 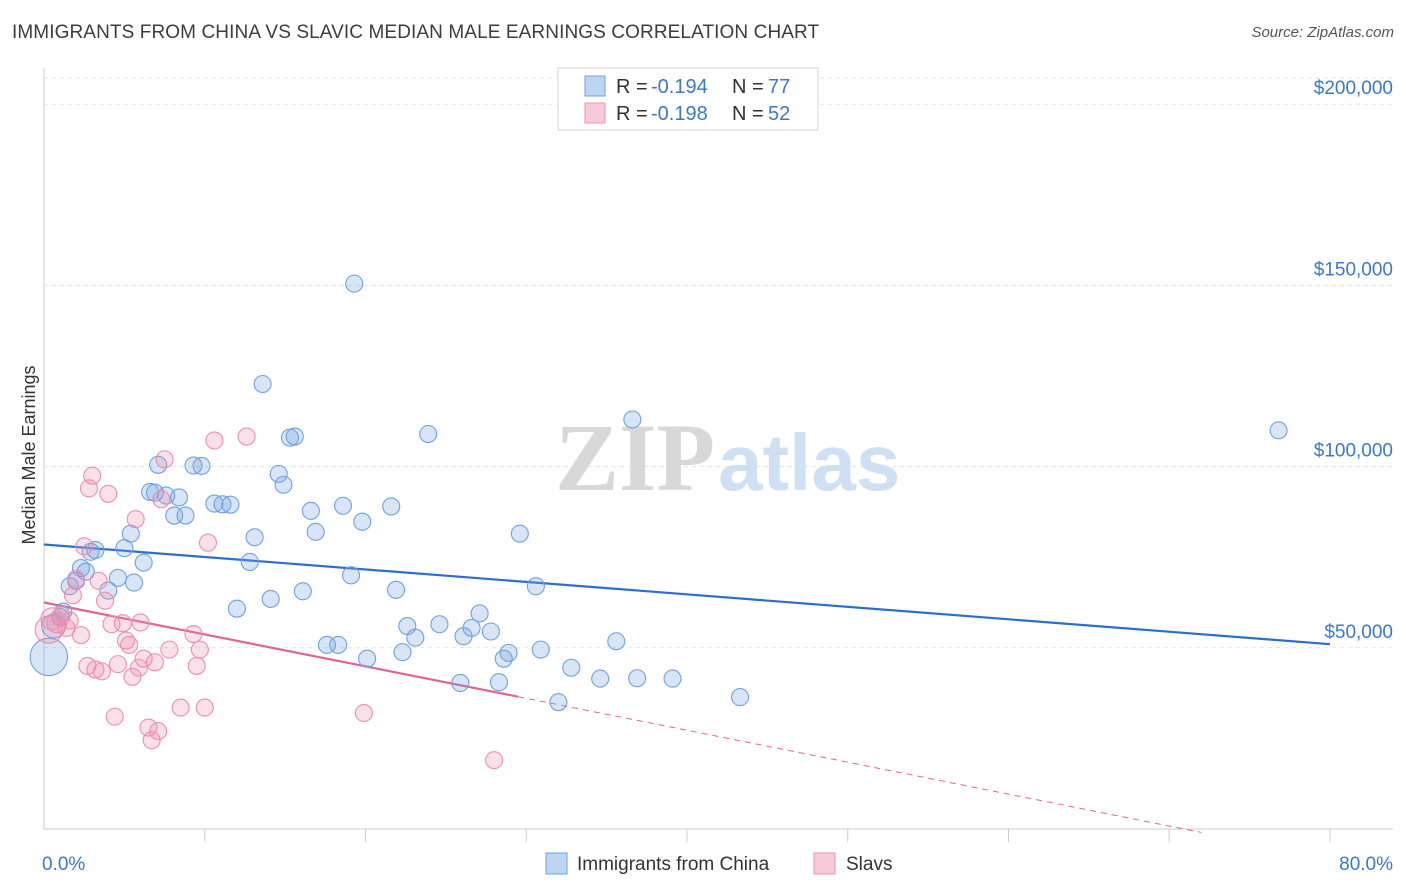 I want to click on watermark-atlas: atlas, so click(x=809, y=462).